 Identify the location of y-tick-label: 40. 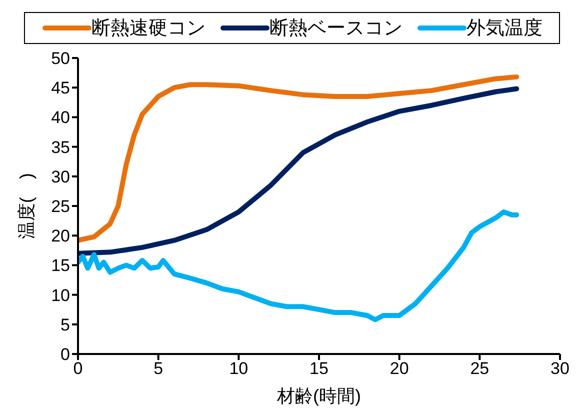
(60, 118).